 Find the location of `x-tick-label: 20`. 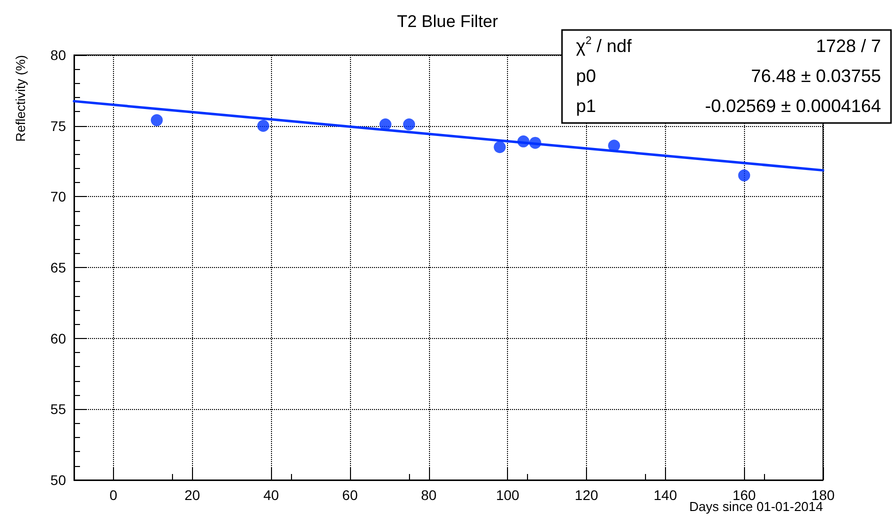

x-tick-label: 20 is located at coordinates (192, 495).